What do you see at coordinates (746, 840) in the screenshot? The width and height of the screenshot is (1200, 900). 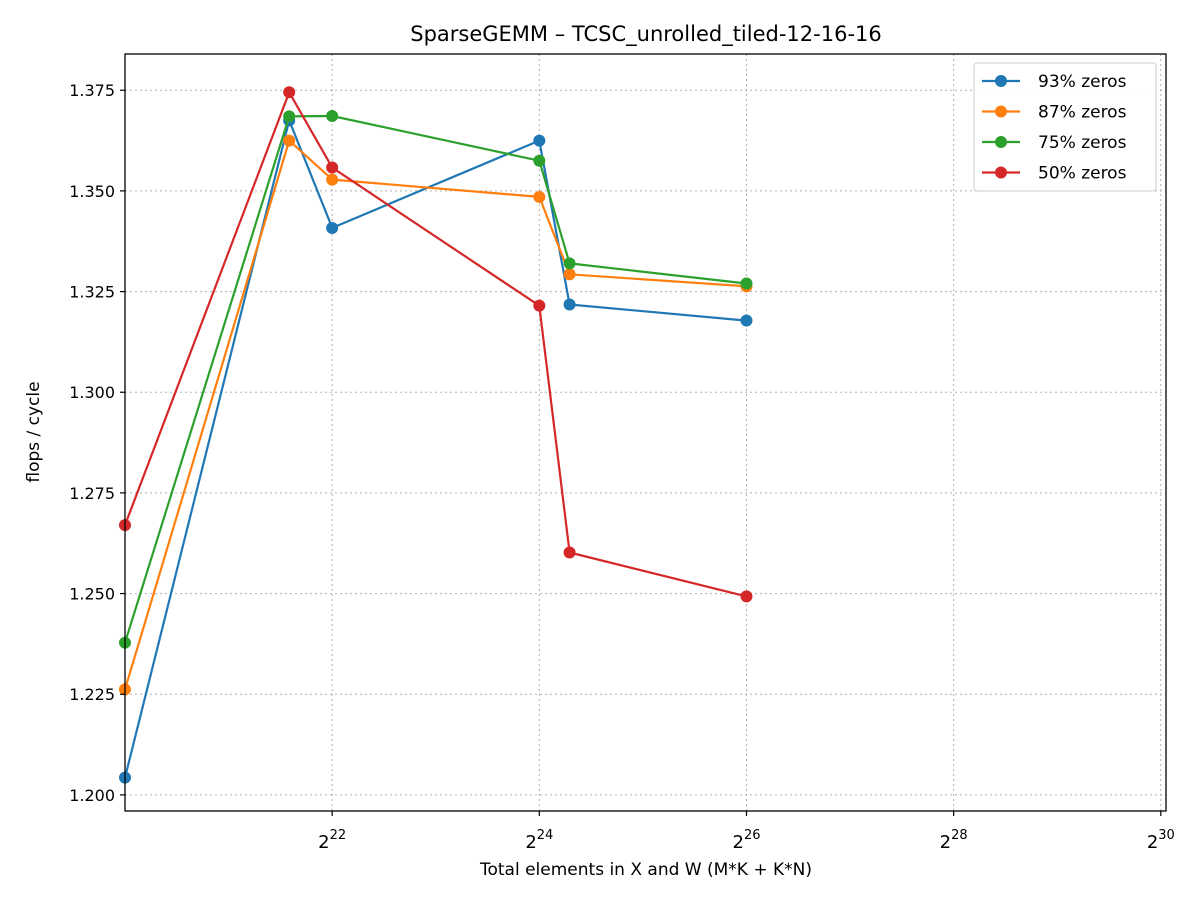 I see `x-tick-label: 226` at bounding box center [746, 840].